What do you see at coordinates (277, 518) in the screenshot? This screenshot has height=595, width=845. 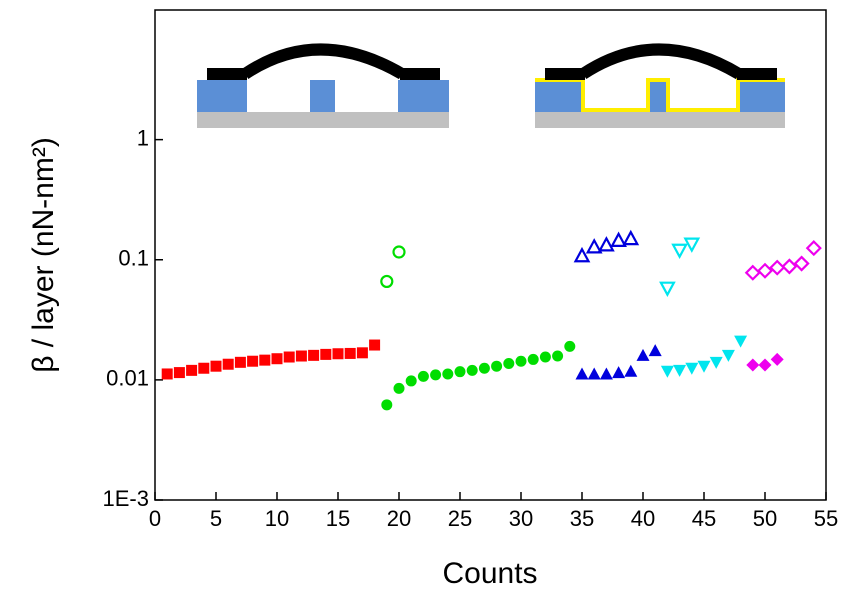 I see `x-tick-label: 10` at bounding box center [277, 518].